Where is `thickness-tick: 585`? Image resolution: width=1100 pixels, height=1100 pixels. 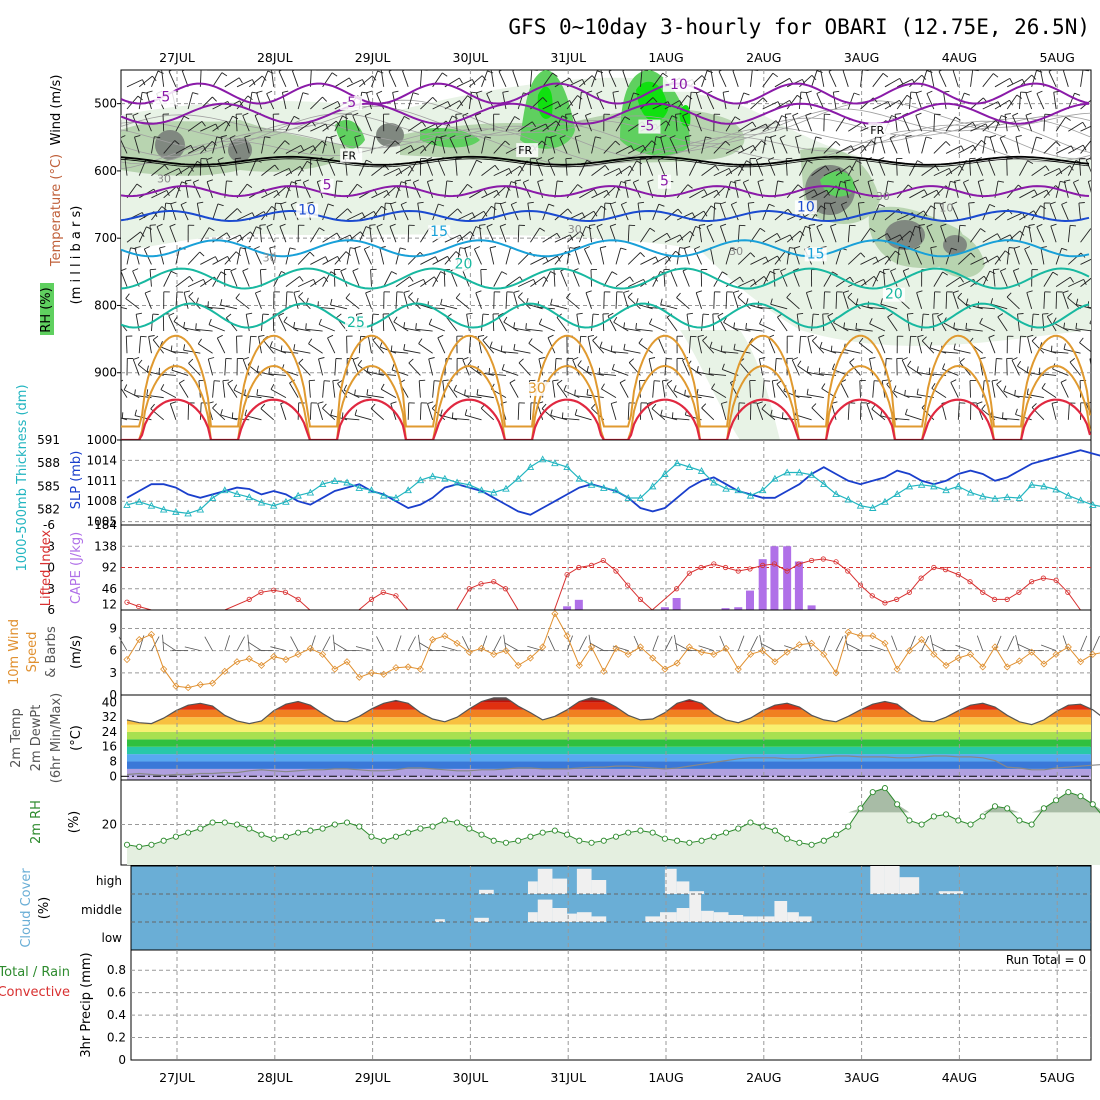 thickness-tick: 585 is located at coordinates (48, 486).